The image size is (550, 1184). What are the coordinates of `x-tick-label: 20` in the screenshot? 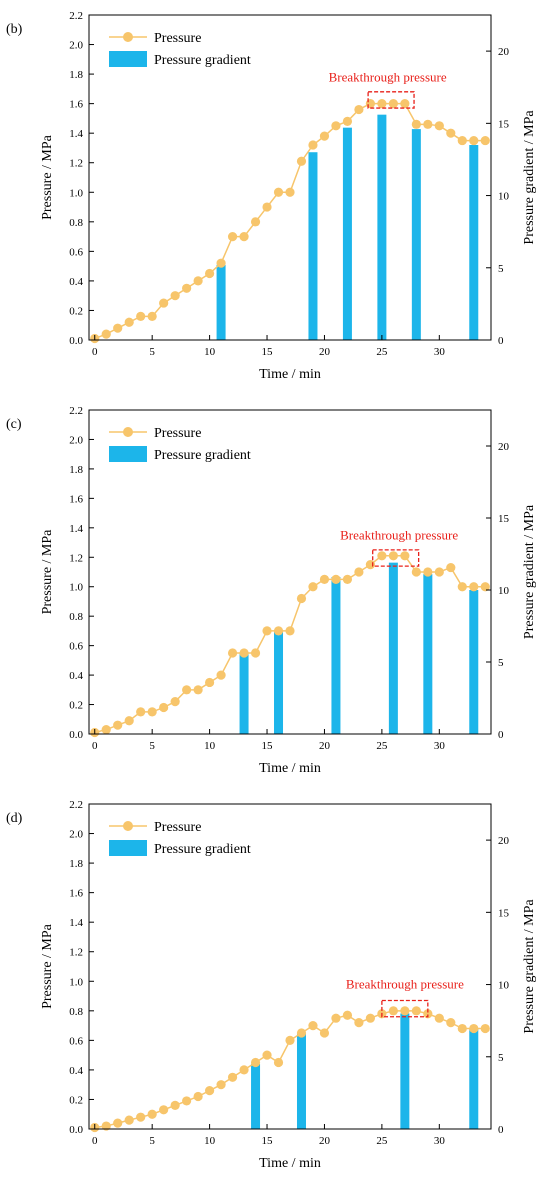 It's located at (325, 1141).